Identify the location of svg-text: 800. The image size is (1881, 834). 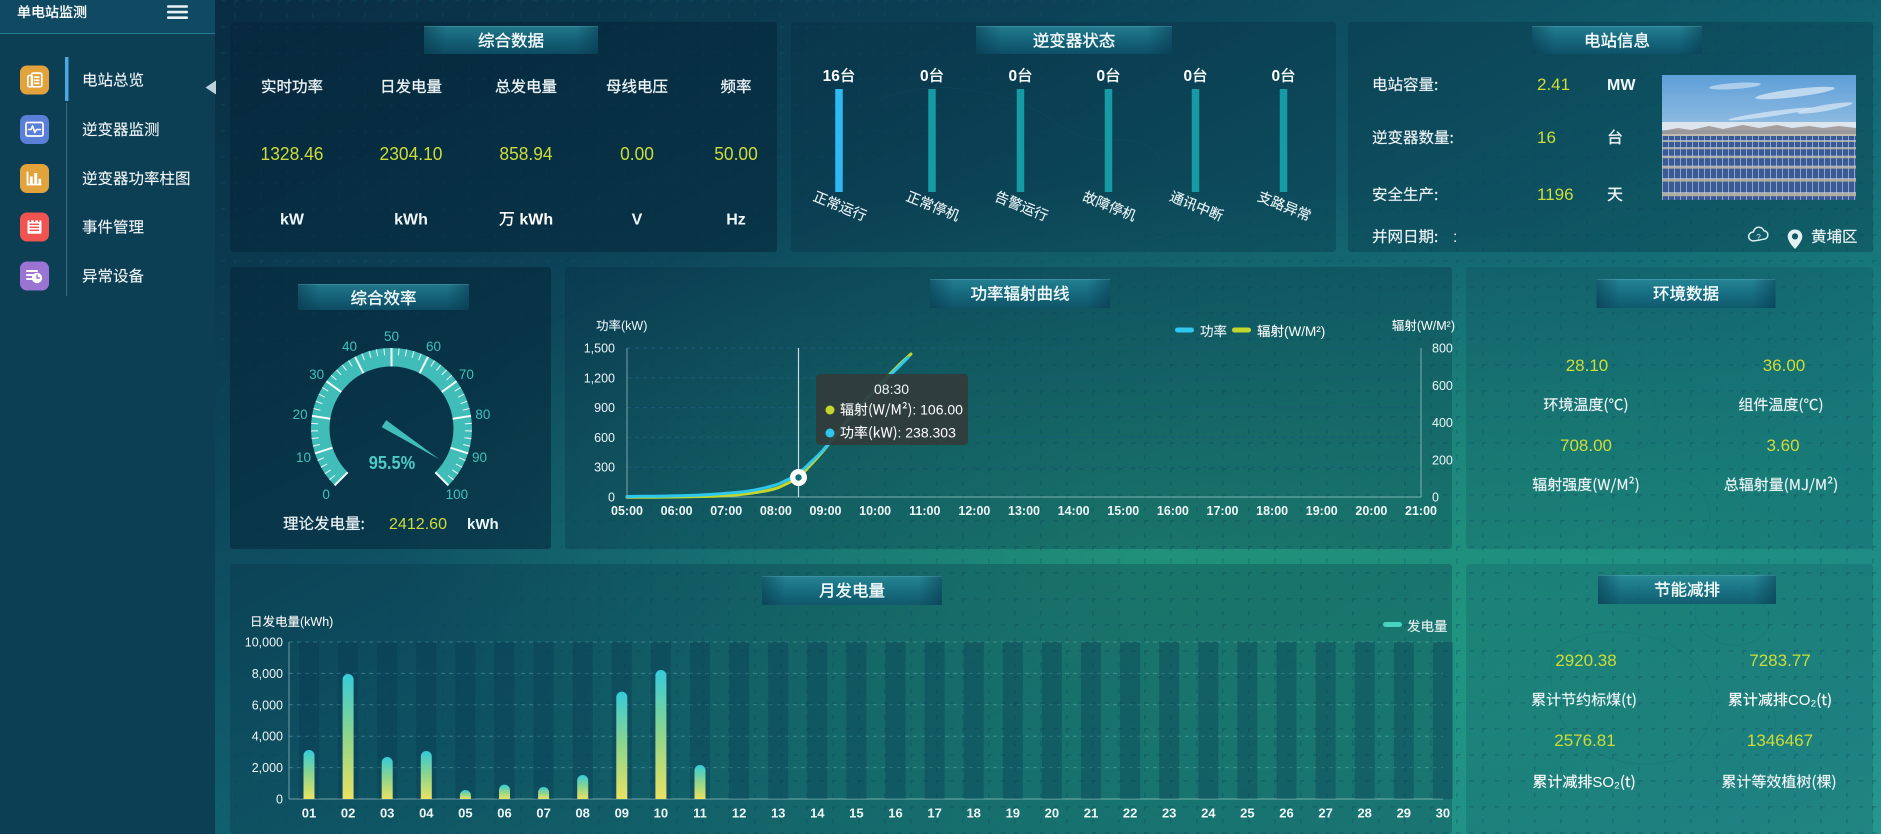
(1442, 349).